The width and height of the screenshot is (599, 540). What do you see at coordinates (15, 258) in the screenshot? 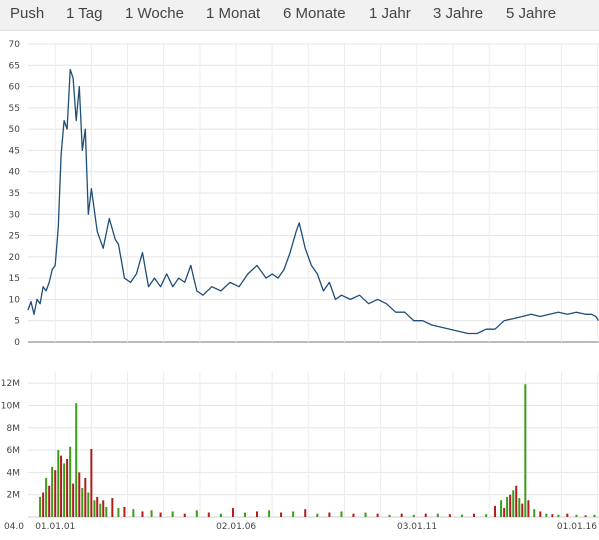
I see `price-tick-label: 20` at bounding box center [15, 258].